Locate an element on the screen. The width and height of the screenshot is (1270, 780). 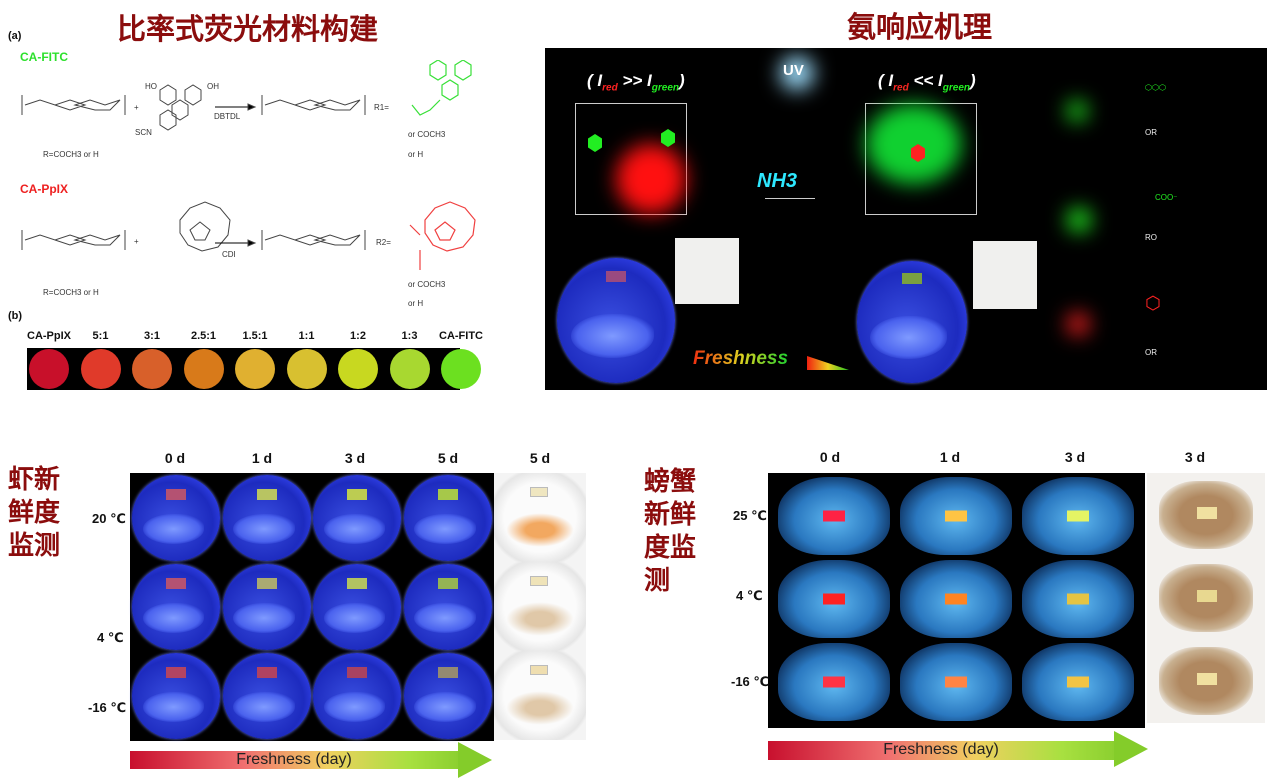
fitc-structure: ⬡⬡⬡ is located at coordinates (1155, 87).